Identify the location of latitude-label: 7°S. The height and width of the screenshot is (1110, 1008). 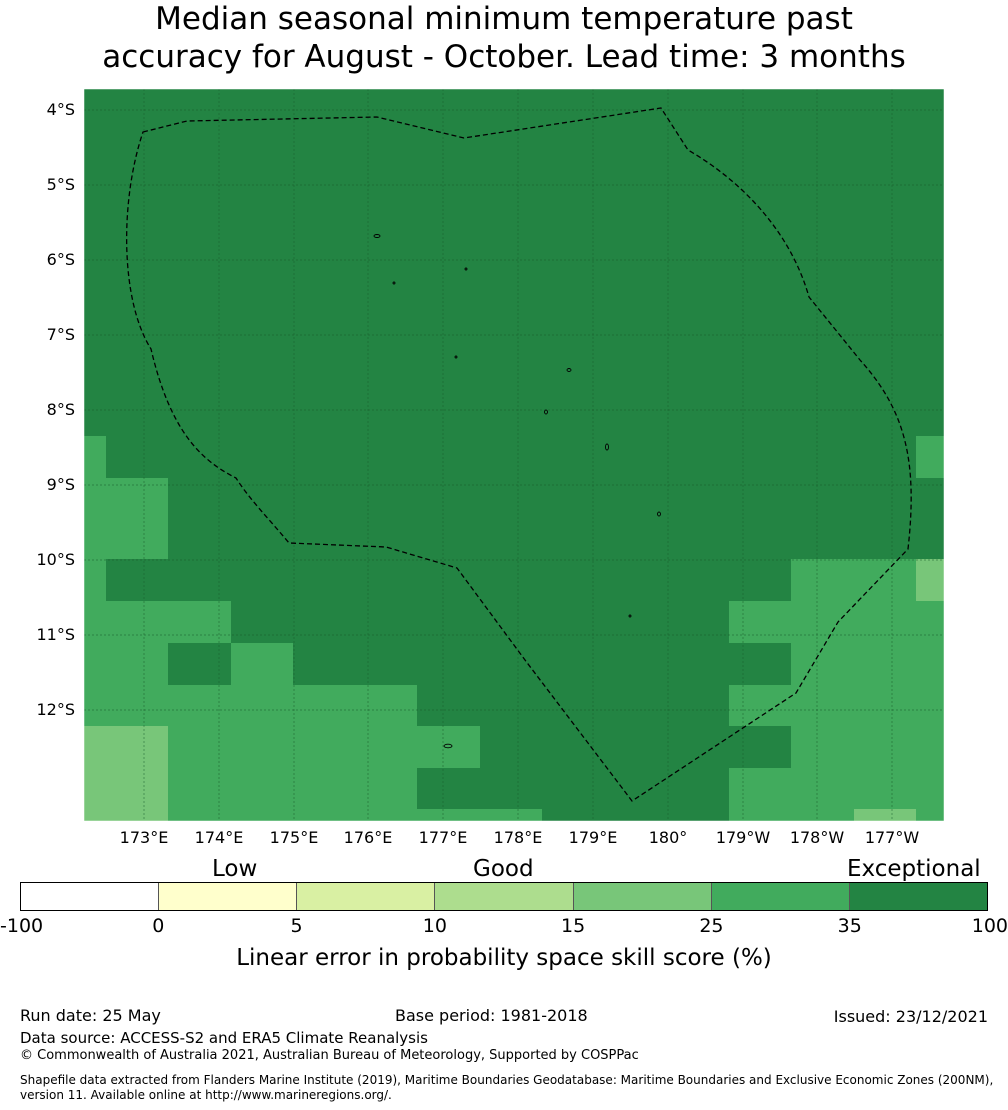
(60, 334).